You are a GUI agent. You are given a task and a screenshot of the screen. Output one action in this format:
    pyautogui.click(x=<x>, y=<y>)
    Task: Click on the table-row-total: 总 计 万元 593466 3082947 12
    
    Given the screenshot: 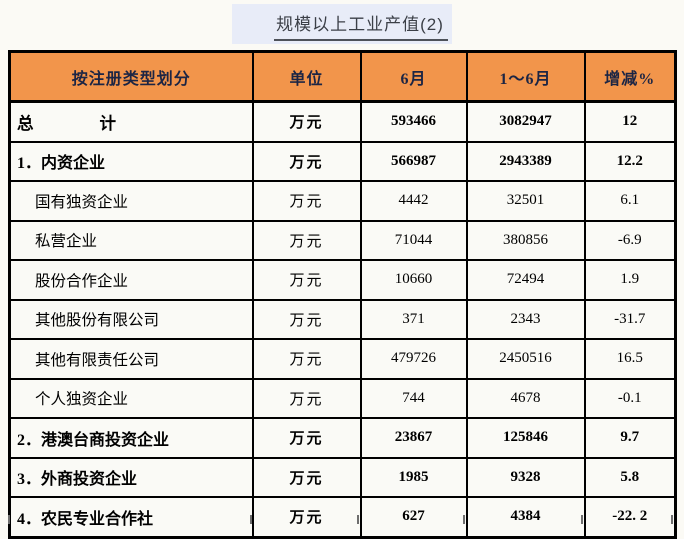 What is the action you would take?
    pyautogui.click(x=342, y=121)
    